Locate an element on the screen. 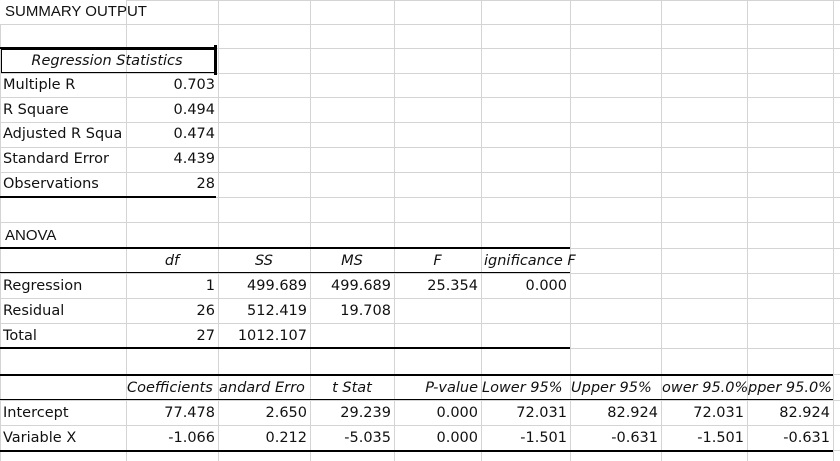  stat-value: 0.703 is located at coordinates (194, 85).